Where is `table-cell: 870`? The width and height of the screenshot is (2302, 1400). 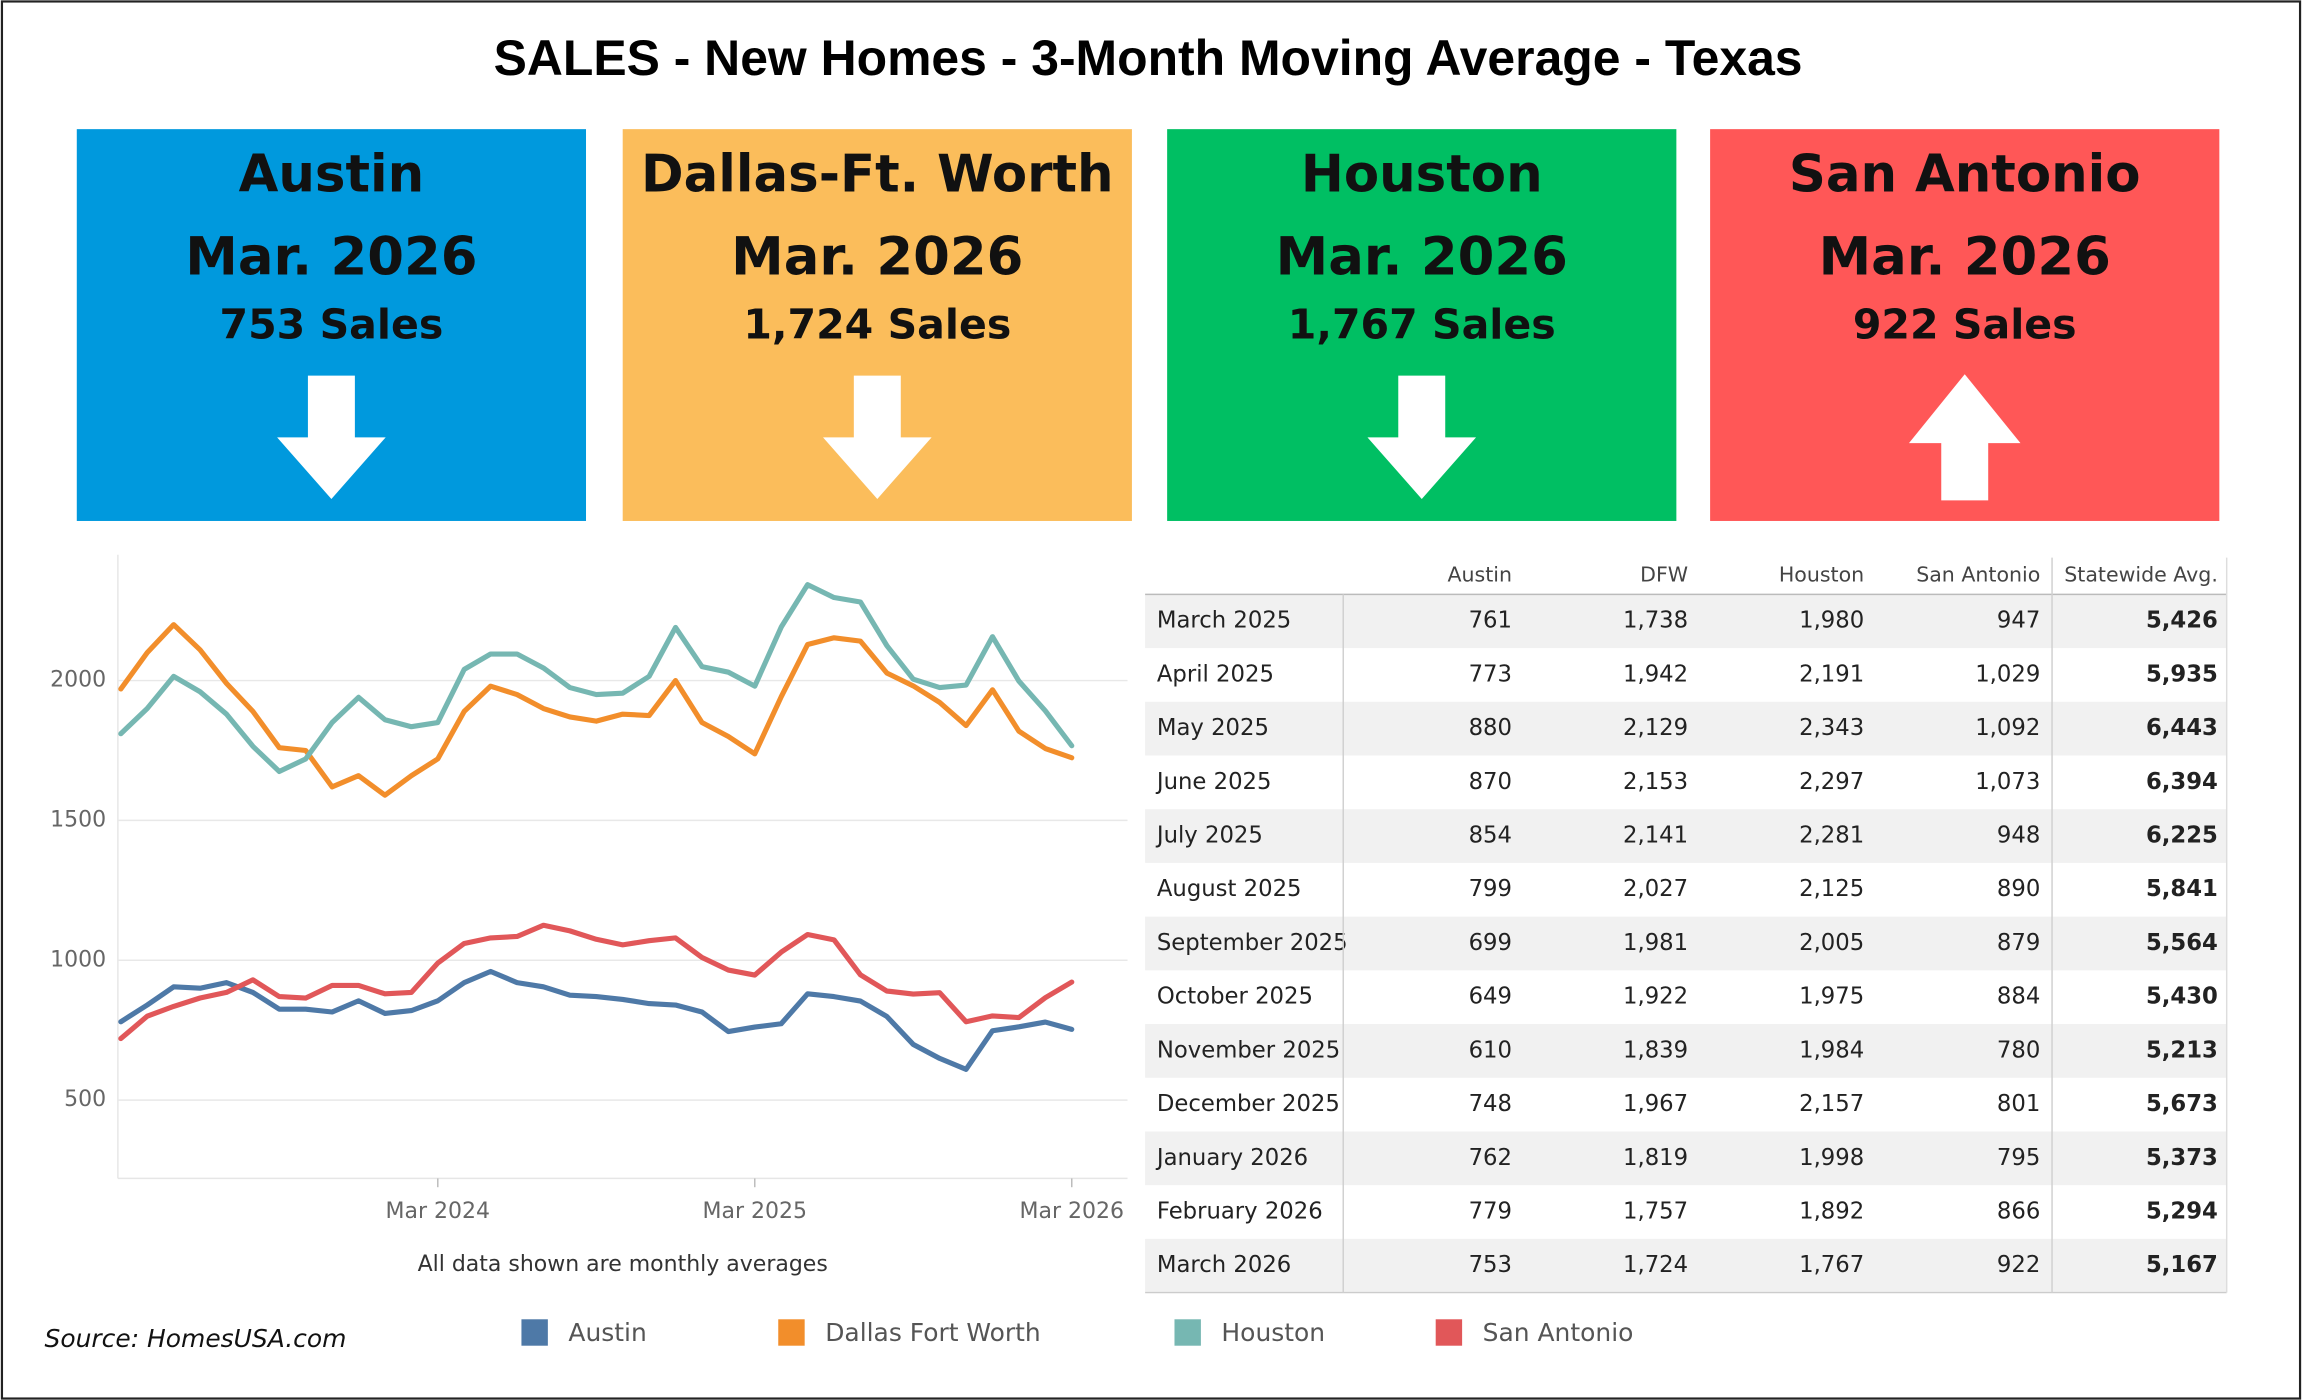
table-cell: 870 is located at coordinates (1490, 782).